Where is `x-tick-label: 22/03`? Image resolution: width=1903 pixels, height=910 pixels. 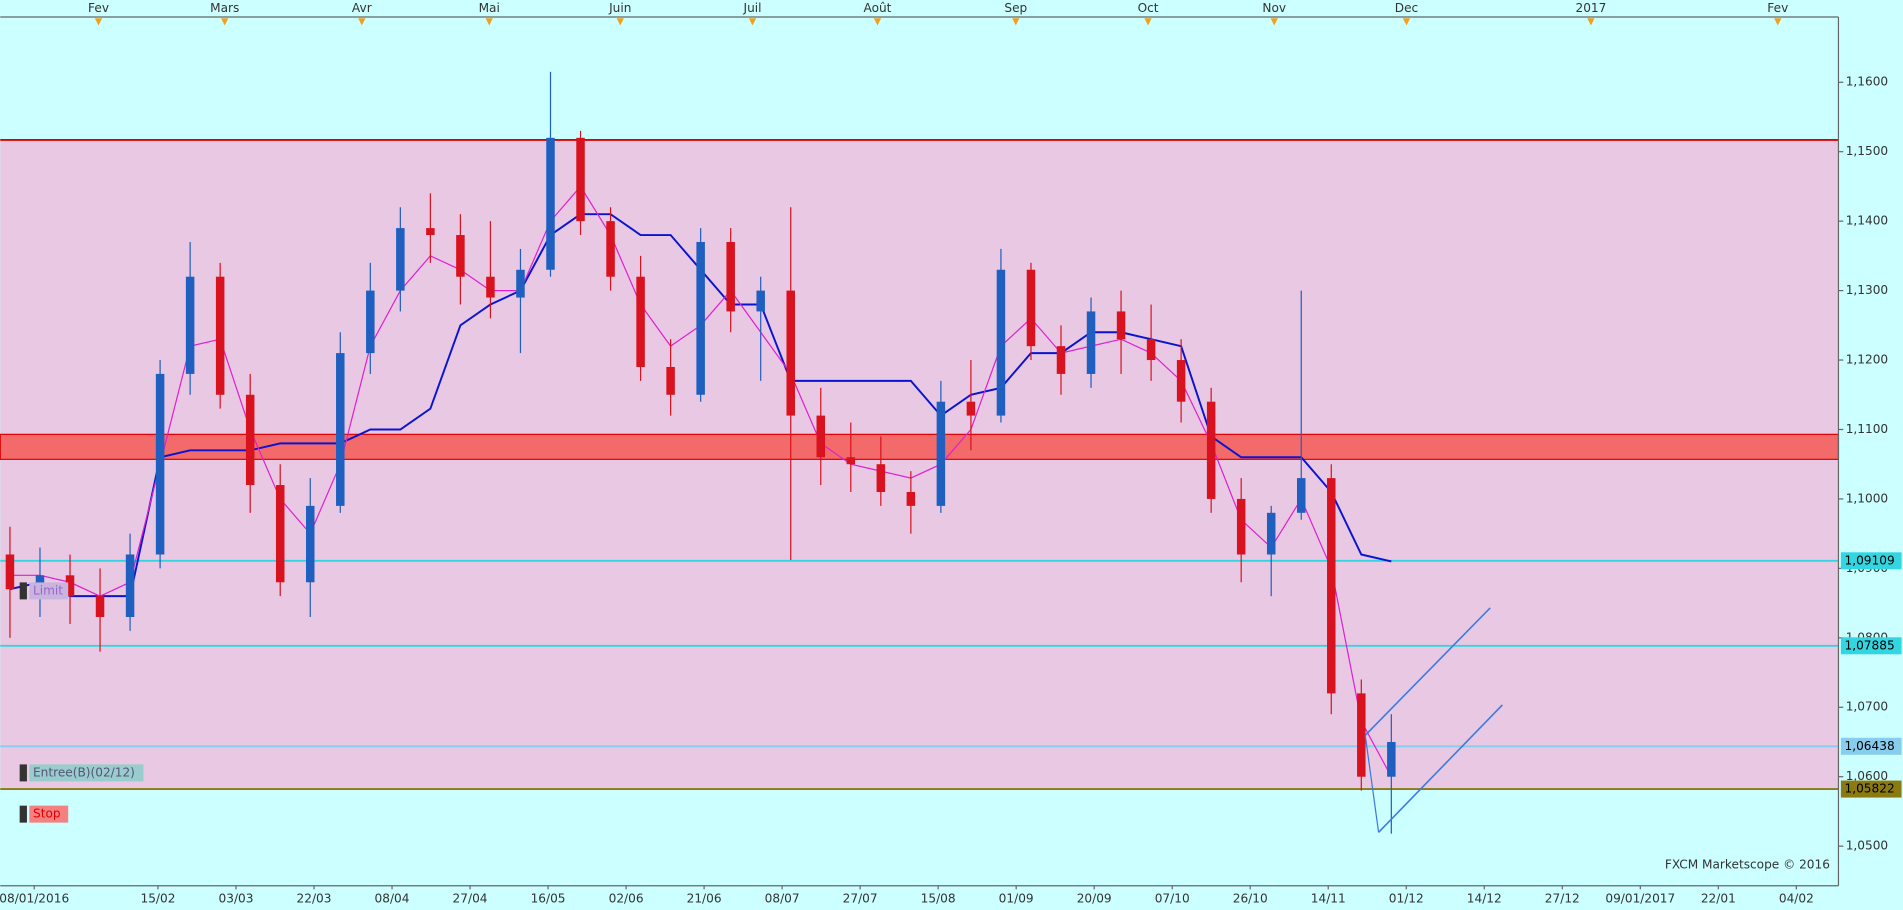 x-tick-label: 22/03 is located at coordinates (314, 899).